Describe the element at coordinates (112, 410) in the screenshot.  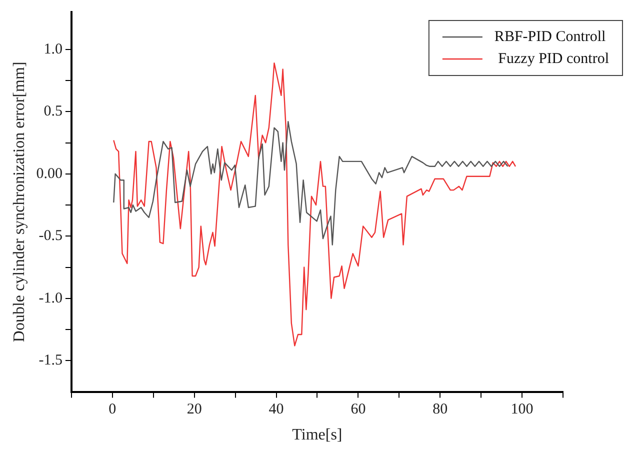
I see `x-tick-label: 0` at that location.